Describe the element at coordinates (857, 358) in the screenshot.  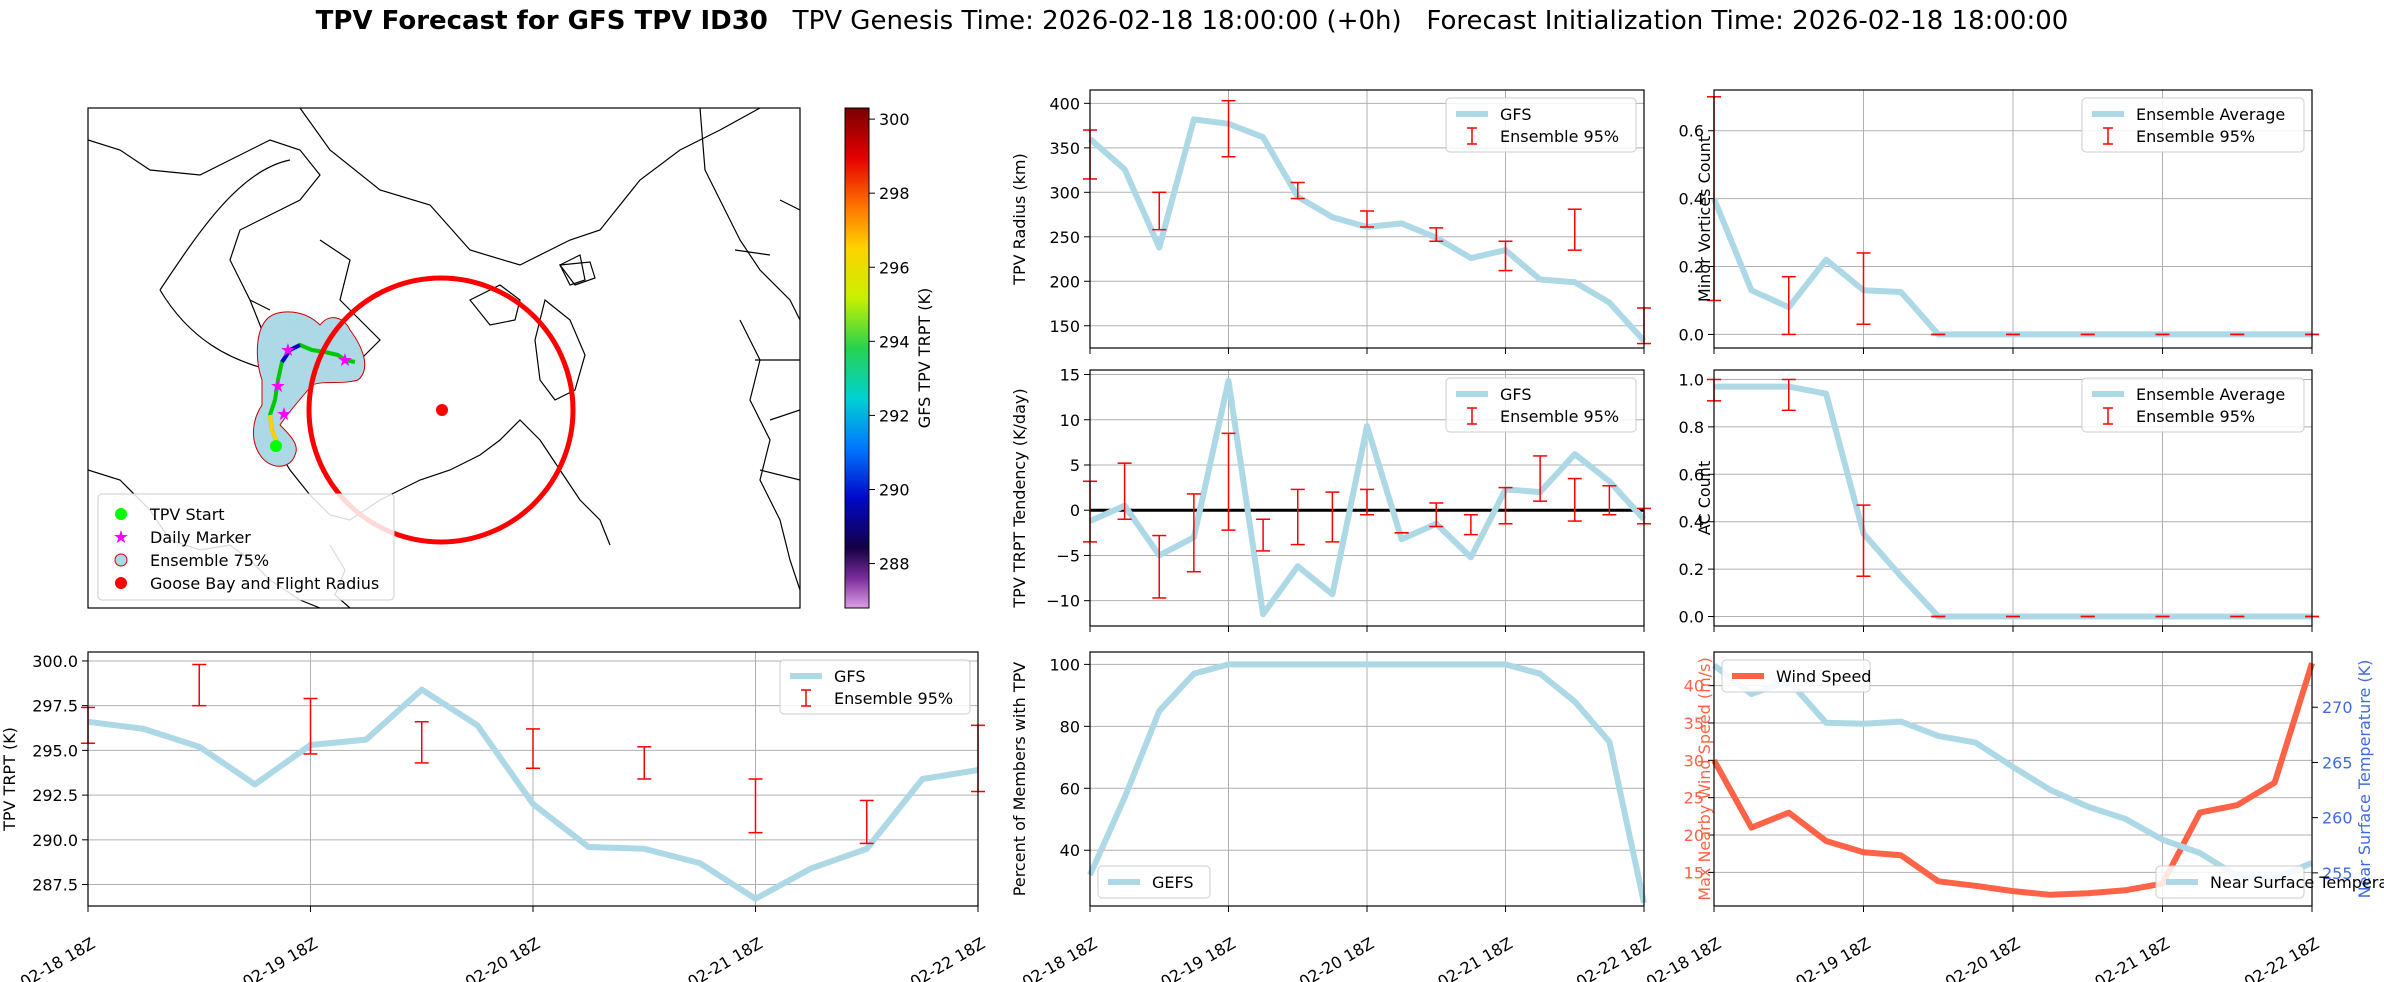
I see `colorbar-gradient` at that location.